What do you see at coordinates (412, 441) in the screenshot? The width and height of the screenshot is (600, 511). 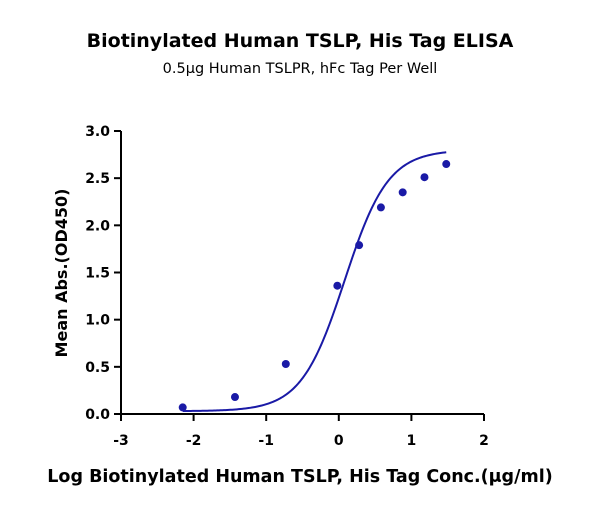 I see `x-tick-label: 1` at bounding box center [412, 441].